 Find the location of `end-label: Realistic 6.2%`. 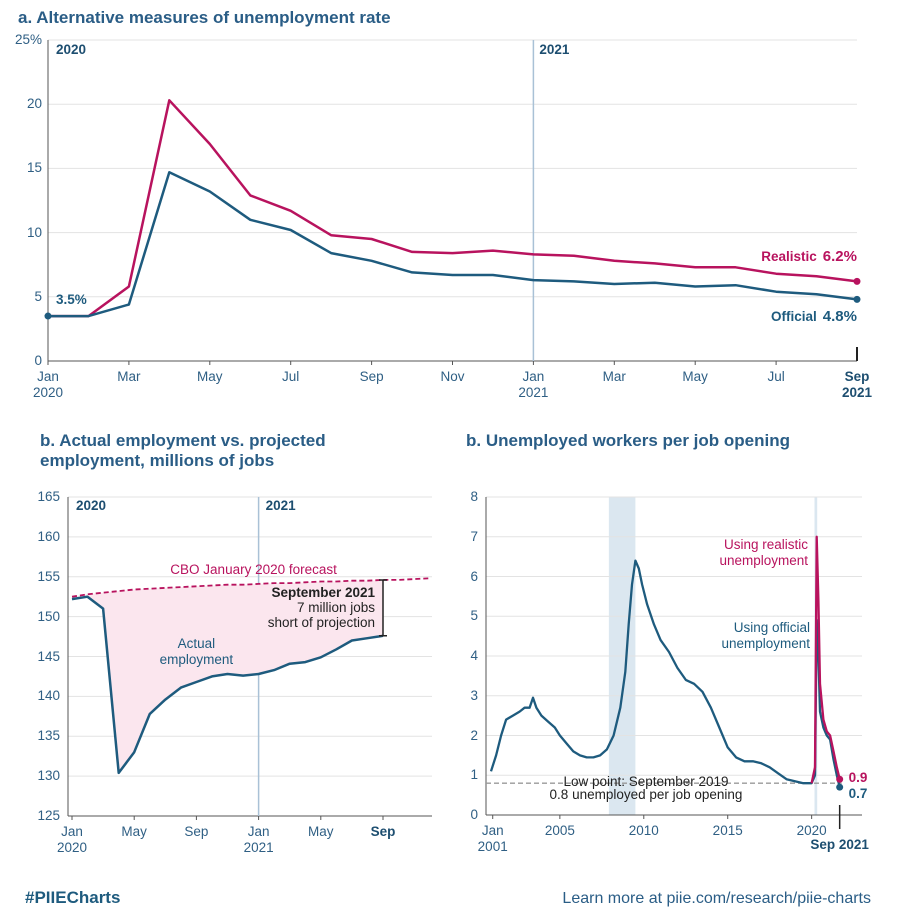

end-label: Realistic 6.2% is located at coordinates (809, 257).